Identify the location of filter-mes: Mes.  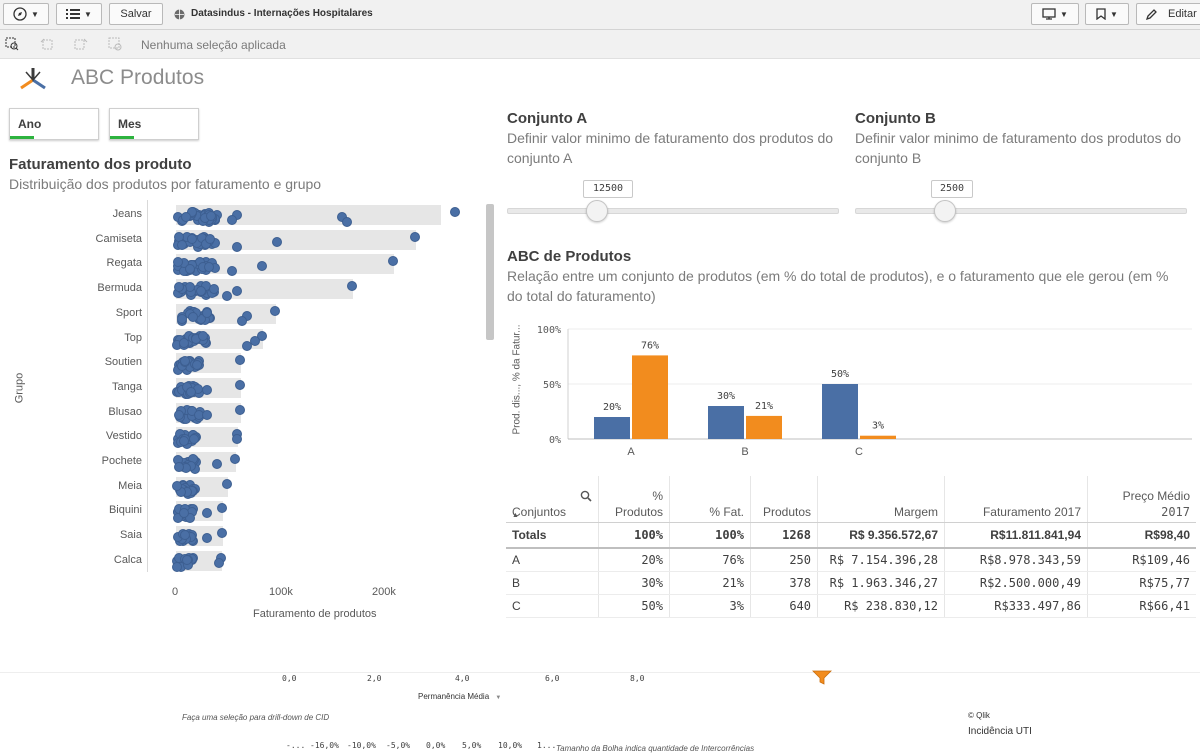
(154, 124).